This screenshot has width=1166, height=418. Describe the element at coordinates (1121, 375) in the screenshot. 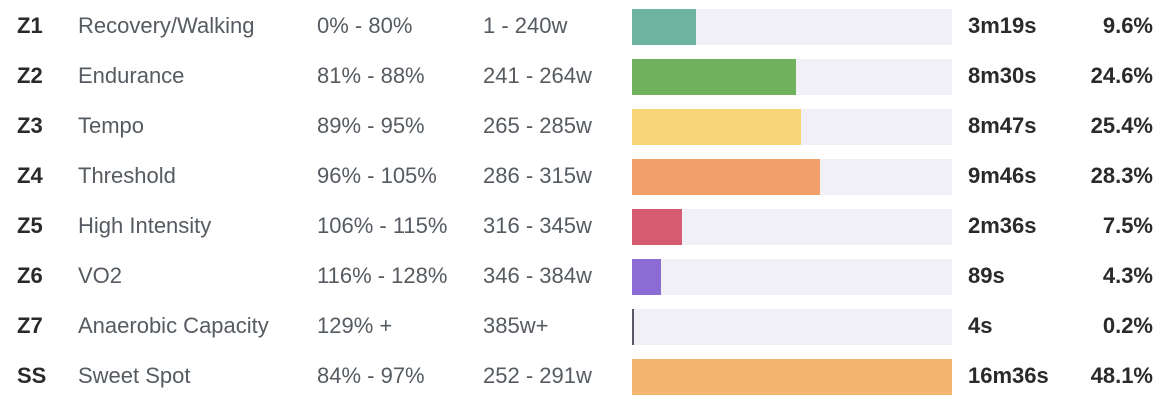

I see `zone-percent-share: 48.1%` at that location.